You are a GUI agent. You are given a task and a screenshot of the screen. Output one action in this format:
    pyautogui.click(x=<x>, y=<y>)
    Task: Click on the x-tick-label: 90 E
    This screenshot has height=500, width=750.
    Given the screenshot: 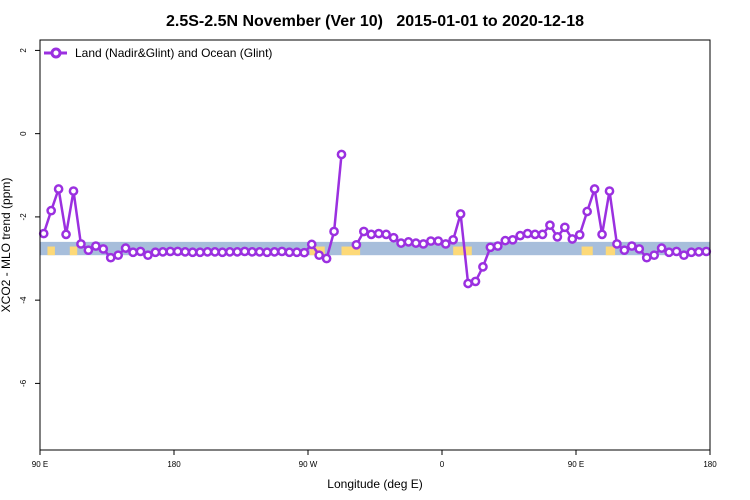 What is the action you would take?
    pyautogui.click(x=576, y=464)
    